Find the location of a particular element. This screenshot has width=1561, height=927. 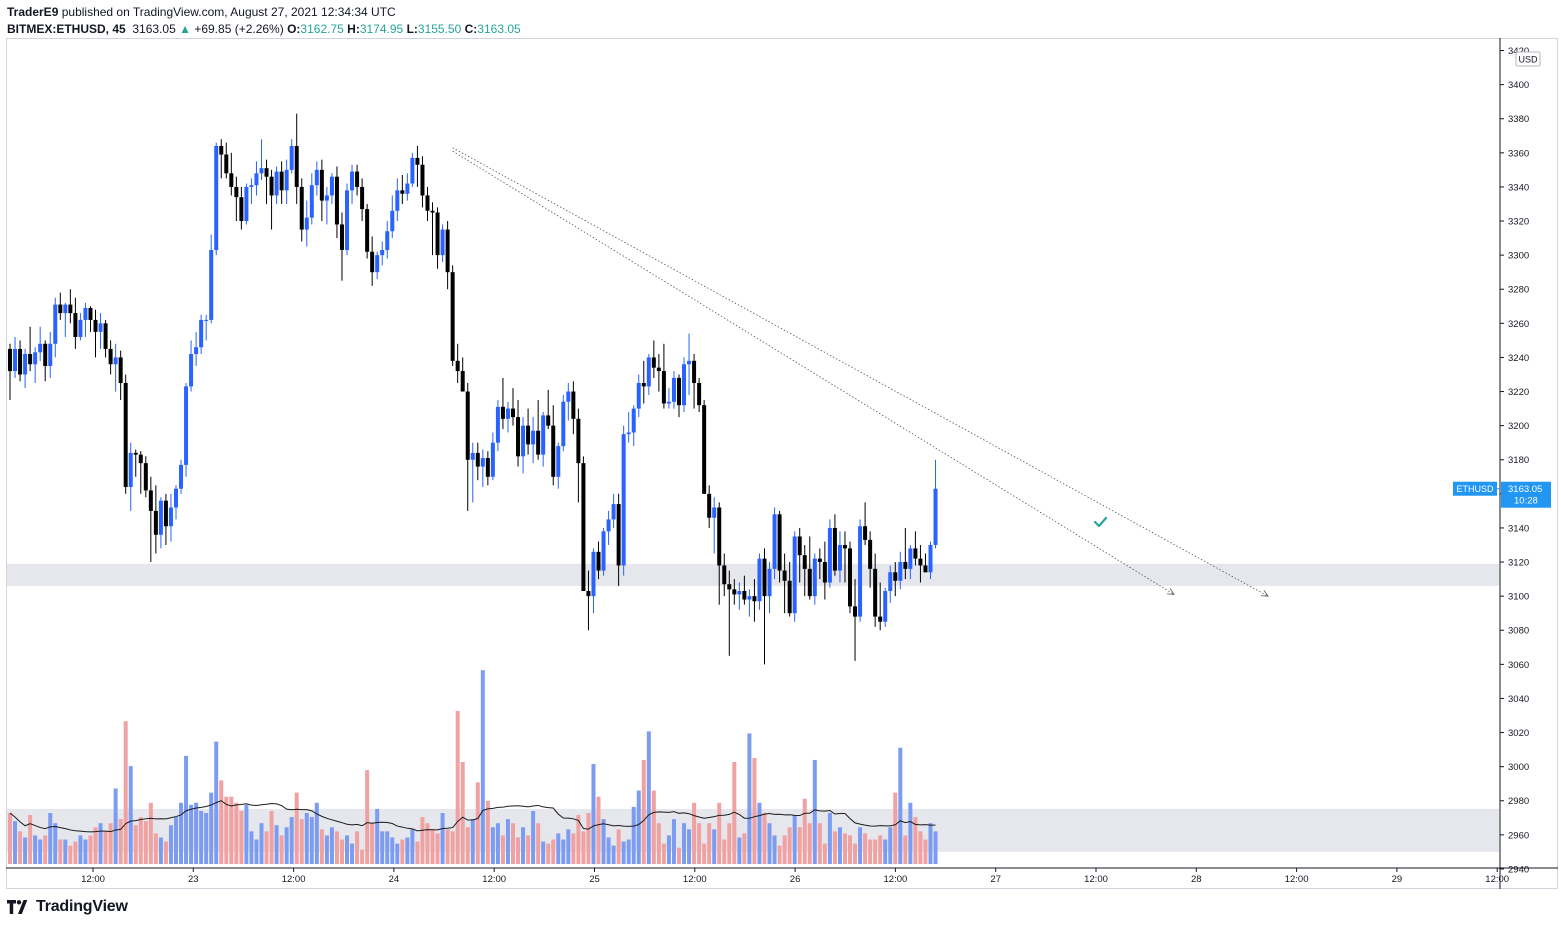

tradingview-footer: TradingView is located at coordinates (67, 907).